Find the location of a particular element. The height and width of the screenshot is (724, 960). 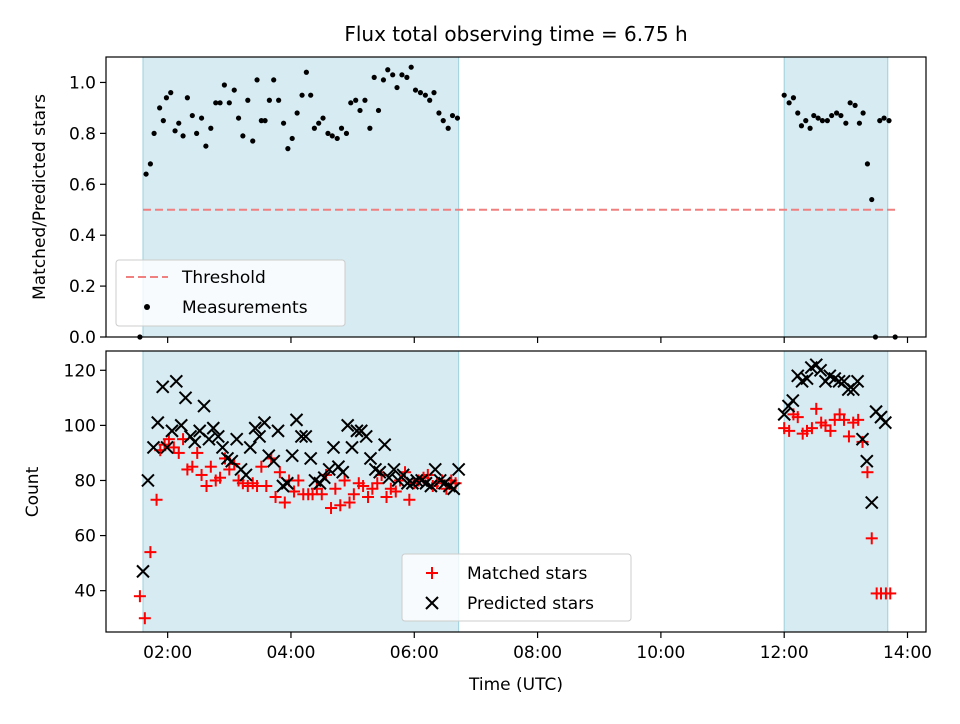

top-y-axis-ticks: 0.0 0.2 0.4 0.6 0.8 1.0 is located at coordinates (87, 210).